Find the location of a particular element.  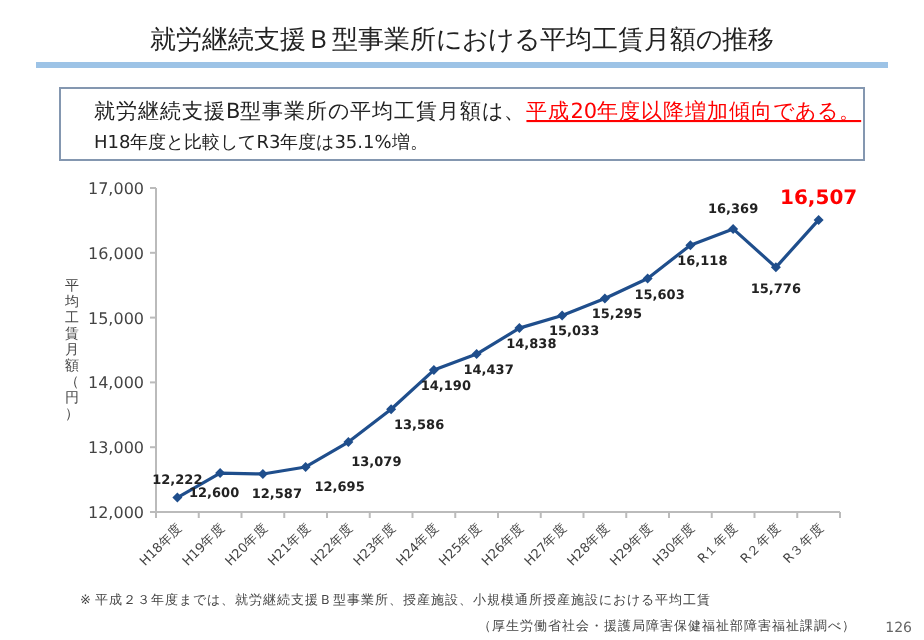

text: 平成20年度以降増加傾向である。 is located at coordinates (694, 111).